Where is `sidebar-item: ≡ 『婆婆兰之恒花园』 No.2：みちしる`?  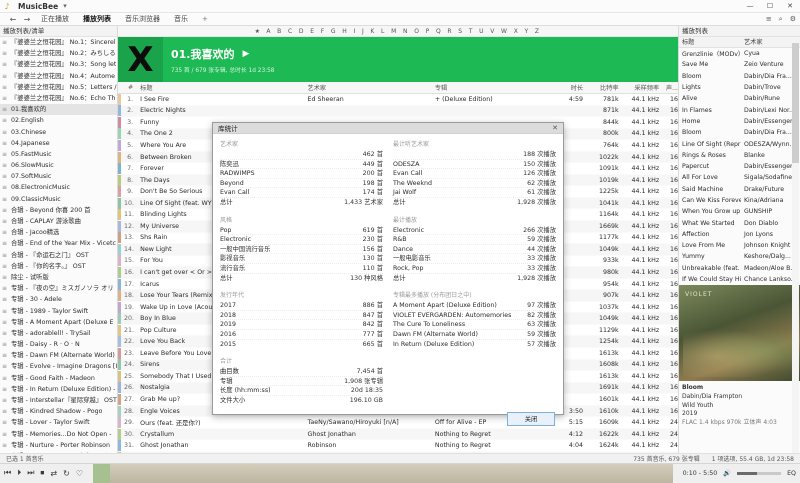 sidebar-item: ≡ 『婆婆兰之恒花园』 No.2：みちしる is located at coordinates (58, 53).